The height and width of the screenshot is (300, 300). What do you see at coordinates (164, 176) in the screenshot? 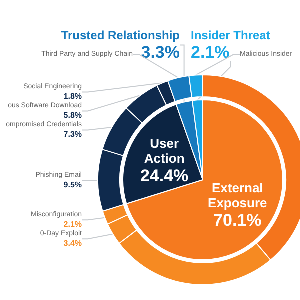
I see `data-label: 24.4%` at bounding box center [164, 176].